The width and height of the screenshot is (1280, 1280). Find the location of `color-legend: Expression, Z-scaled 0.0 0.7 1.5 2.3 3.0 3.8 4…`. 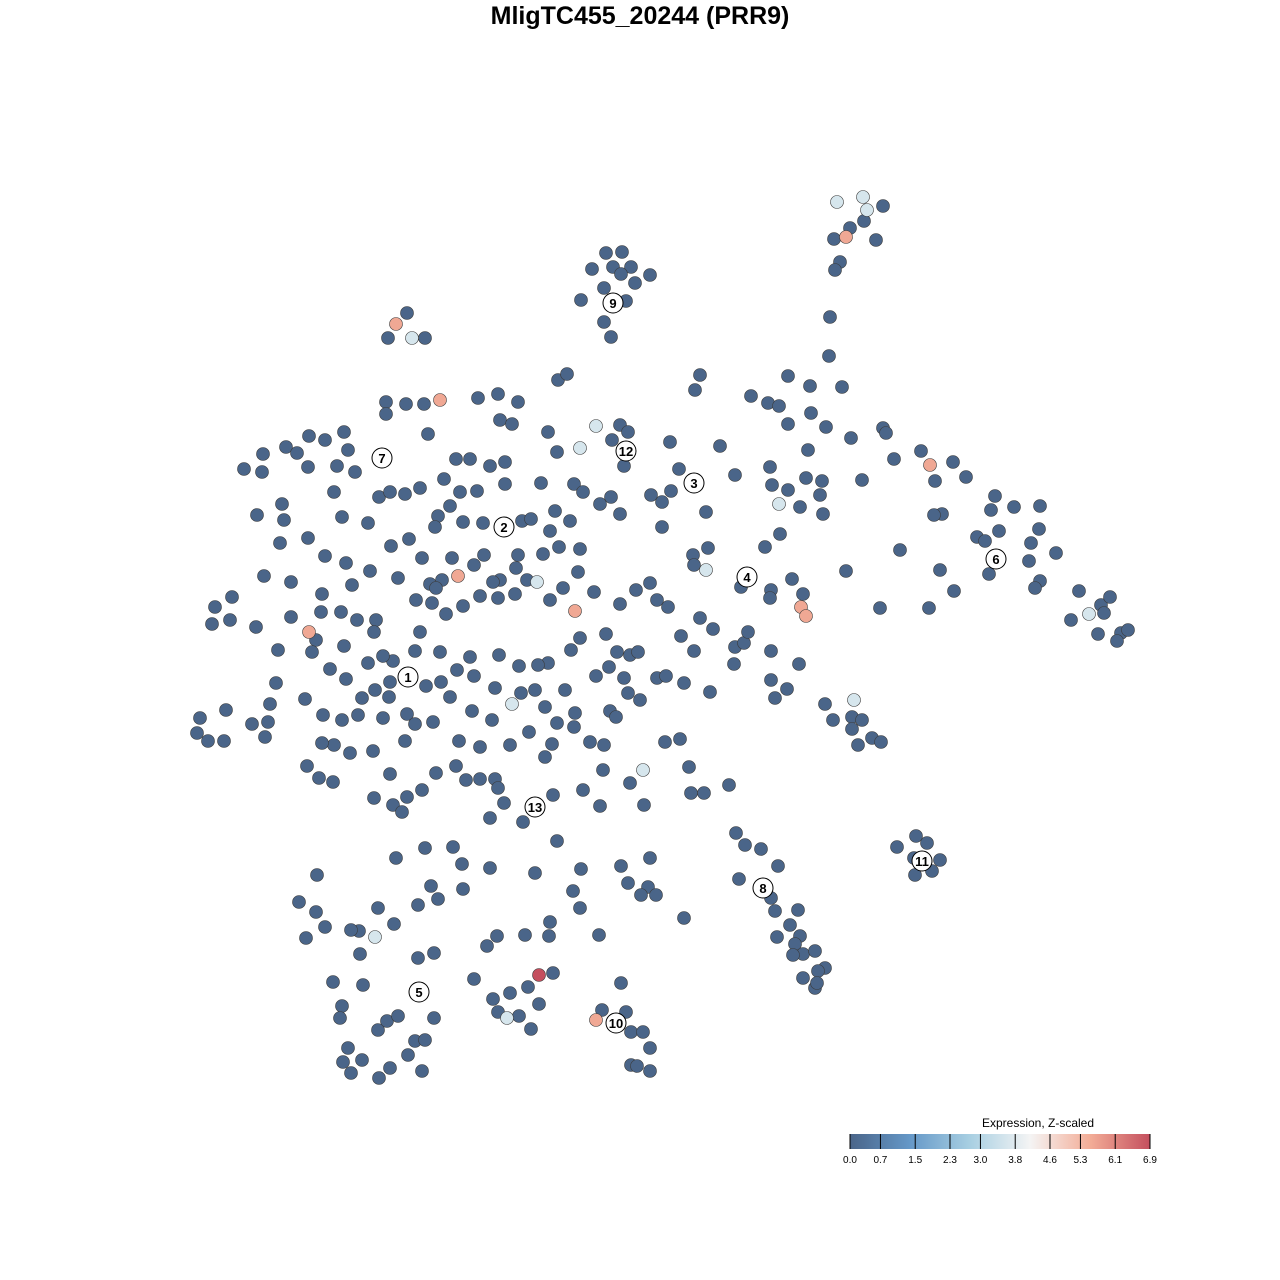

color-legend: Expression, Z-scaled 0.0 0.7 1.5 2.3 3.0 3.8 4… is located at coordinates (1000, 1141).